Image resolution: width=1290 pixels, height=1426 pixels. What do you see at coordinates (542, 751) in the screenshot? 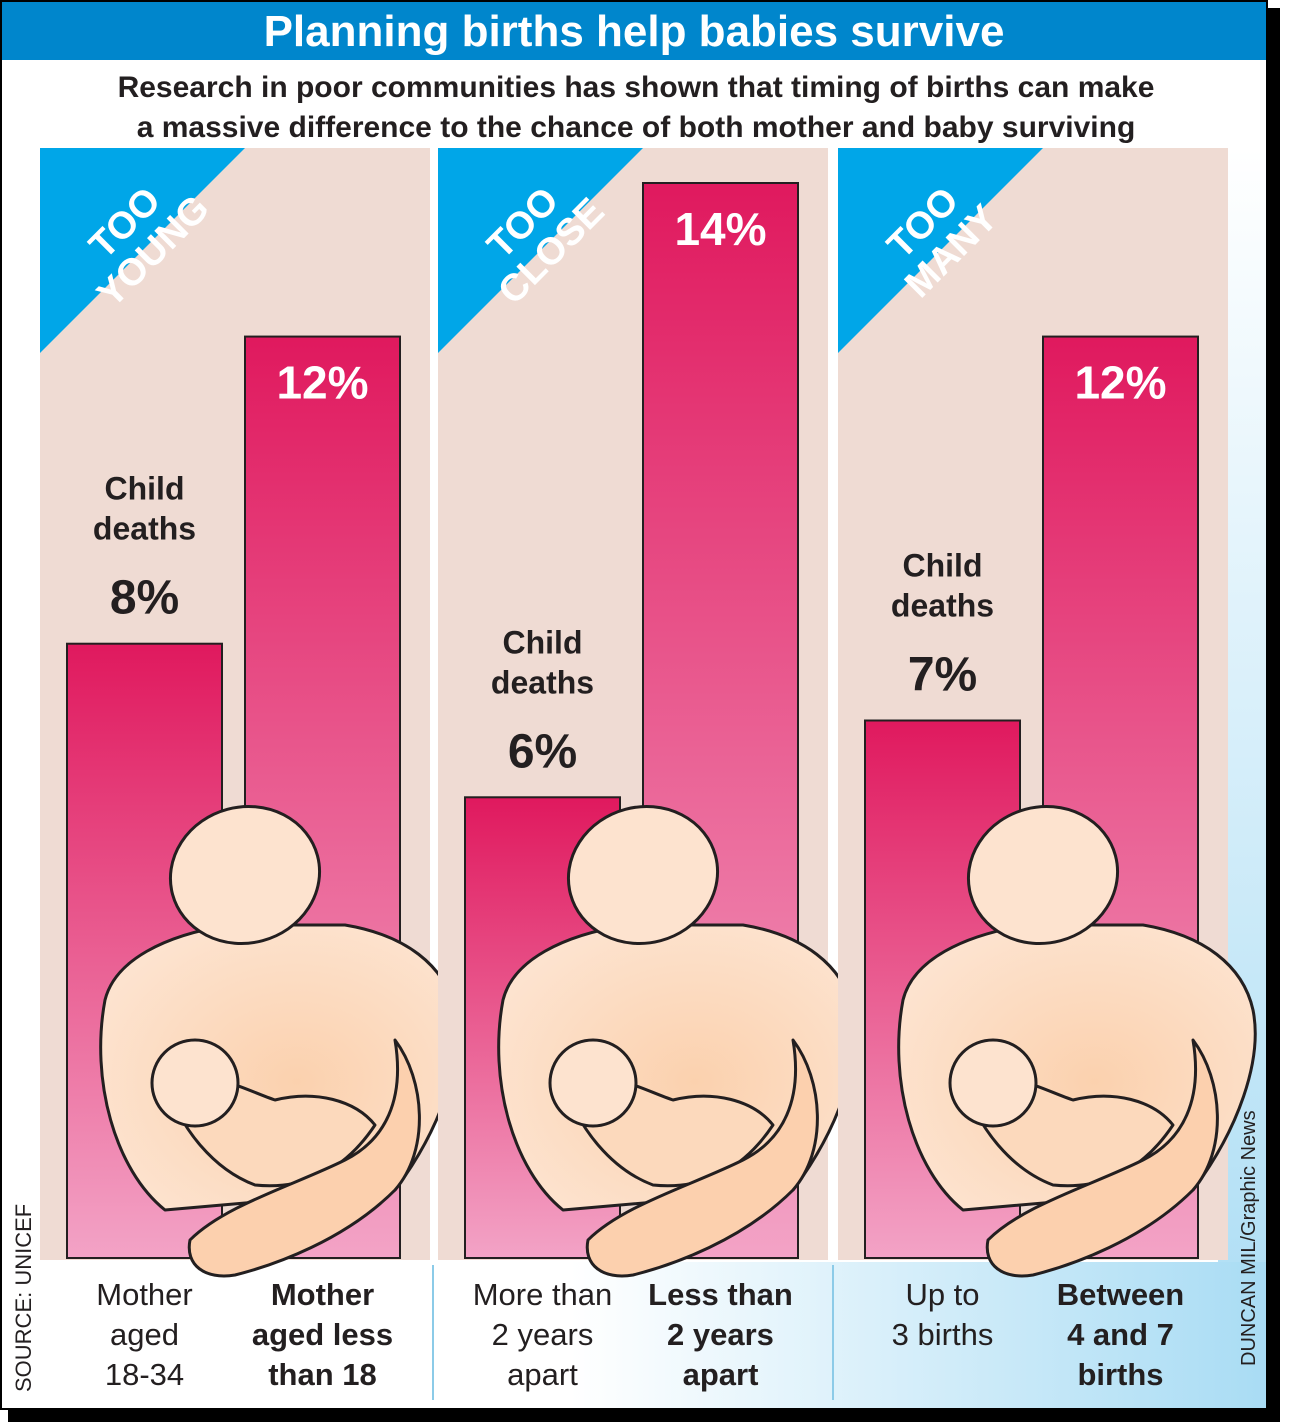
I see `bar-value-label: 6%` at bounding box center [542, 751].